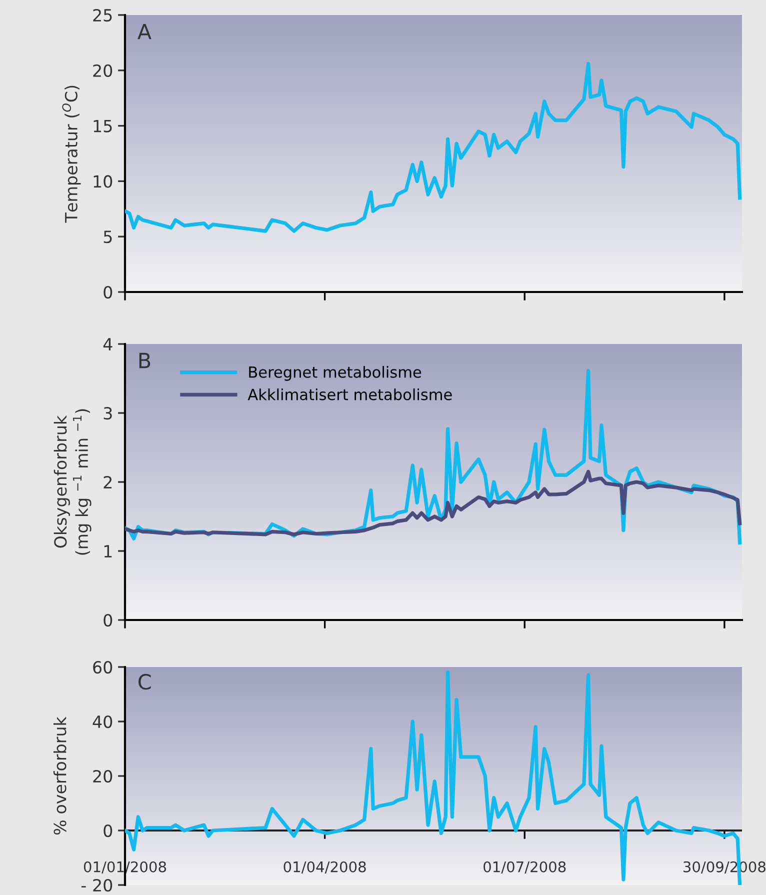  I want to click on annotation: A, so click(145, 32).